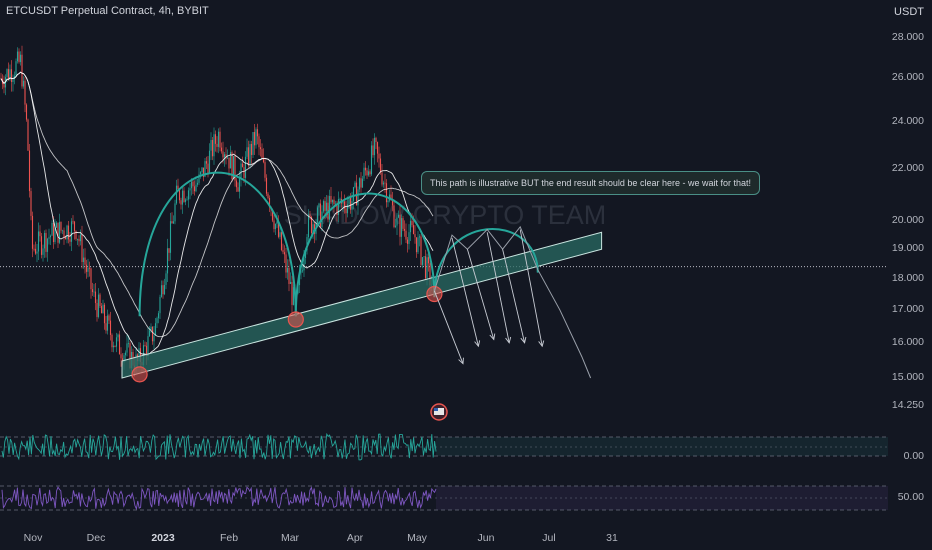  I want to click on support-channel, so click(362, 305).